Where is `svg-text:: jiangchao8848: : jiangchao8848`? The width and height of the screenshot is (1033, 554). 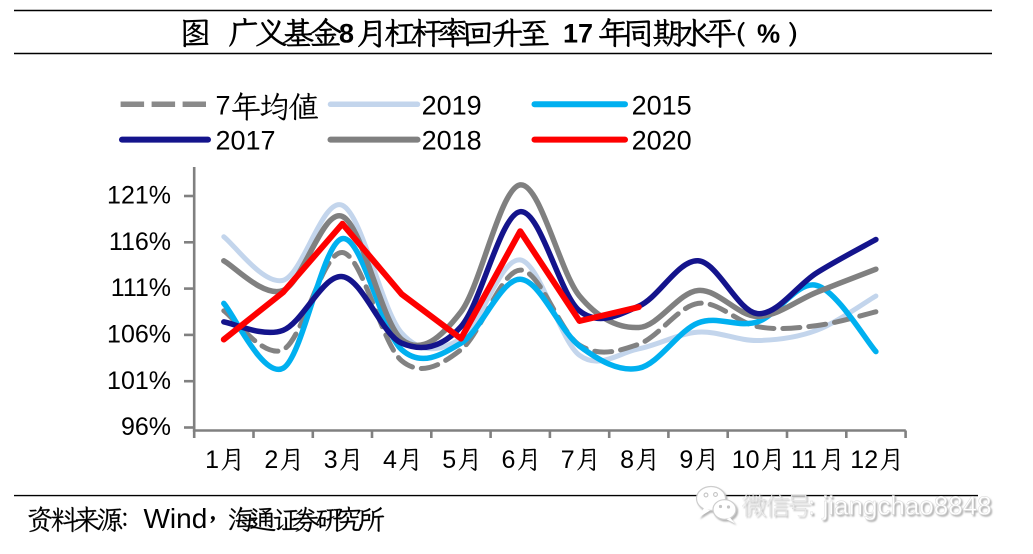 svg-text:: jiangchao8848: : jiangchao8848 is located at coordinates (900, 506).